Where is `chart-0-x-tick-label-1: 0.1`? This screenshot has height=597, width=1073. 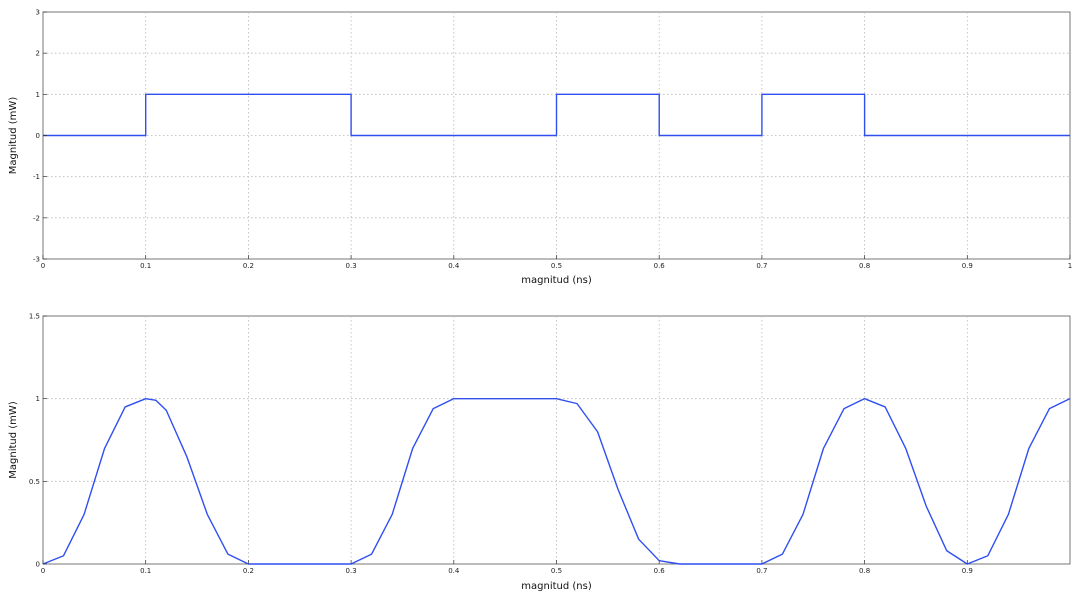
chart-0-x-tick-label-1: 0.1 is located at coordinates (145, 266).